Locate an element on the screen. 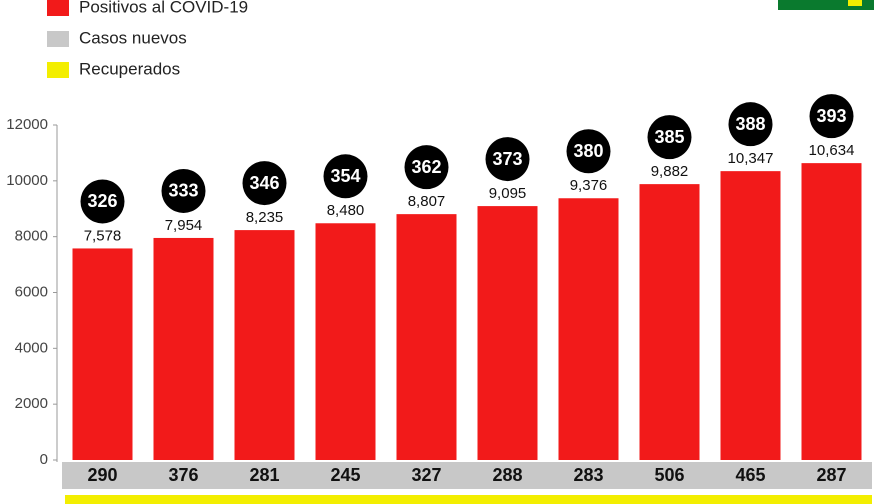  y-tick-label: 6000 is located at coordinates (31, 291).